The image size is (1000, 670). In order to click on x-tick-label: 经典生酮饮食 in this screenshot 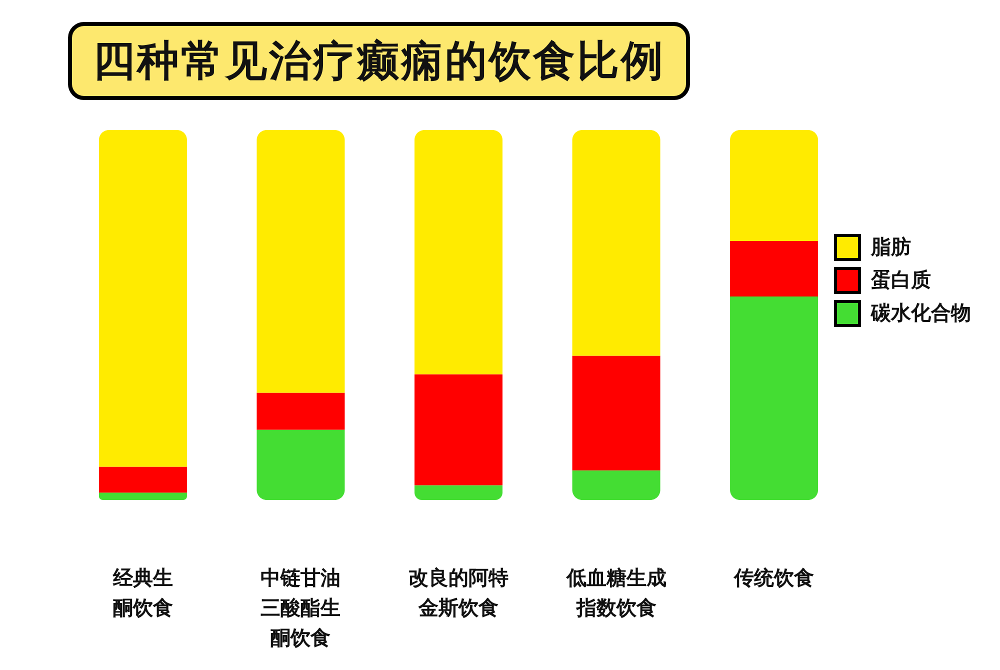, I will do `click(142, 593)`.